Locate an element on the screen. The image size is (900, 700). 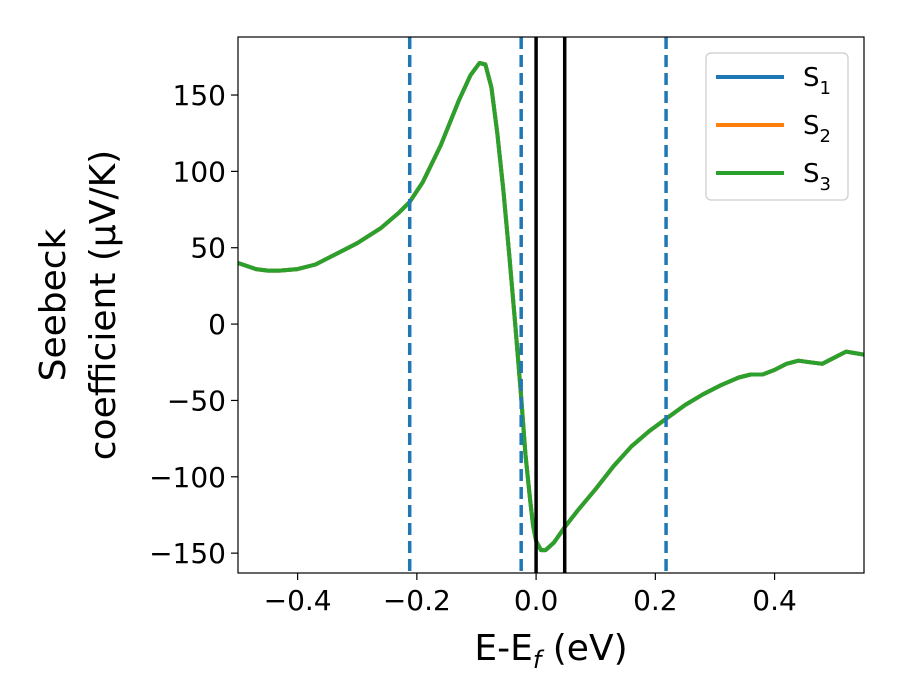
x-tick-label: −0.2 is located at coordinates (417, 600).